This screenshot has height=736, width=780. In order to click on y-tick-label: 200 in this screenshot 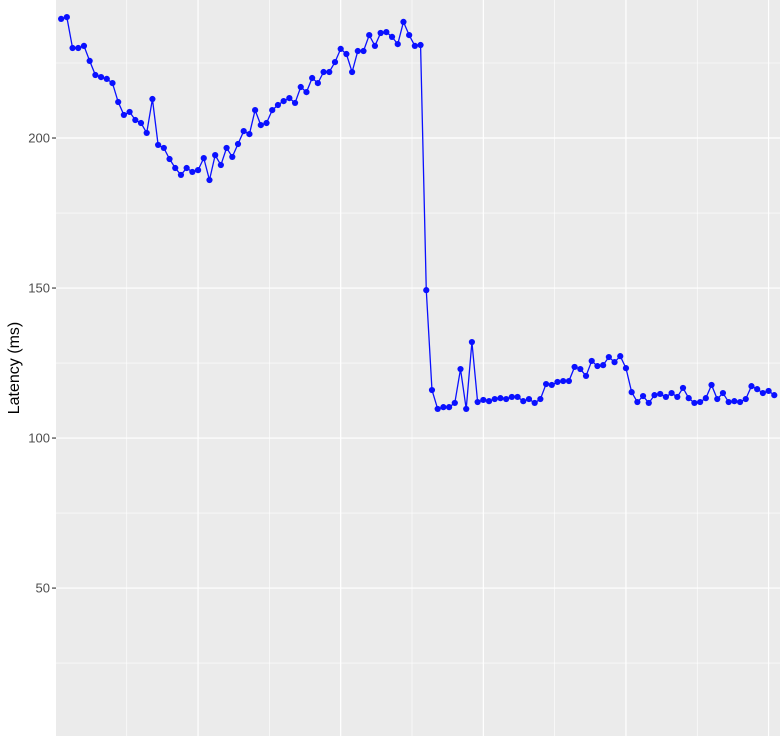, I will do `click(39, 138)`.